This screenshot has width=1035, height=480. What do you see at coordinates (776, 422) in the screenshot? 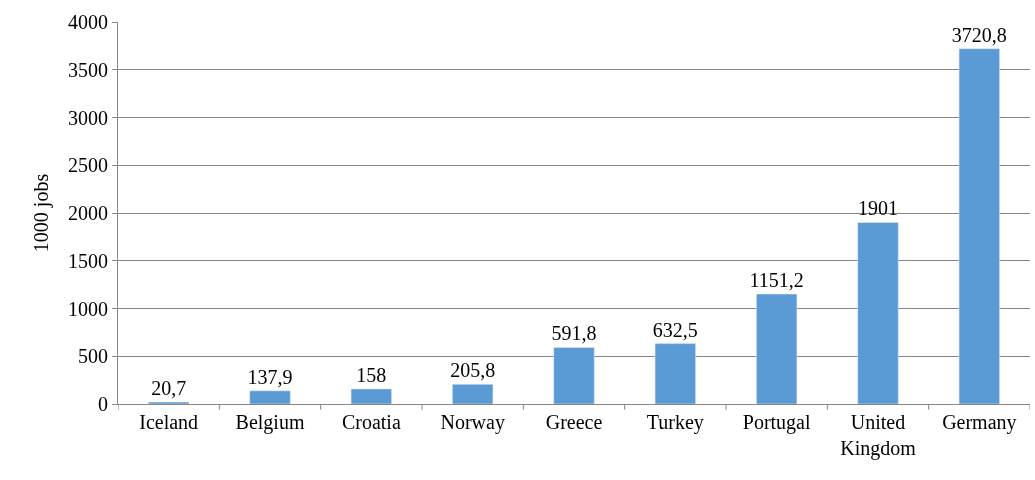
I see `x-tick-label: Portugal` at bounding box center [776, 422].